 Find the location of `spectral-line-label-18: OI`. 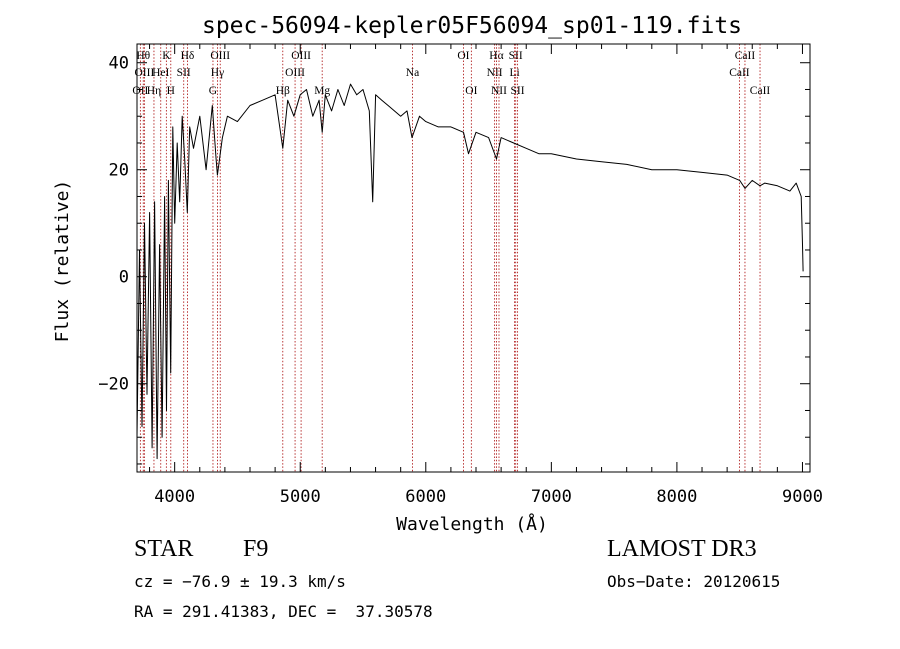

spectral-line-label-18: OI is located at coordinates (471, 91).